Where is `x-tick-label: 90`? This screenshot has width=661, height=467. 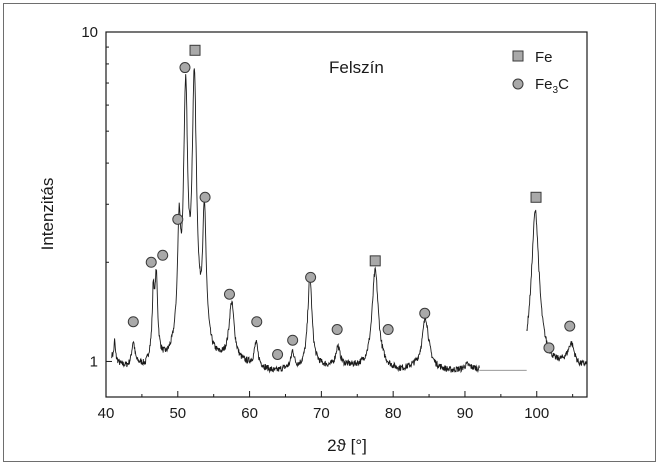
x-tick-label: 90 is located at coordinates (465, 413).